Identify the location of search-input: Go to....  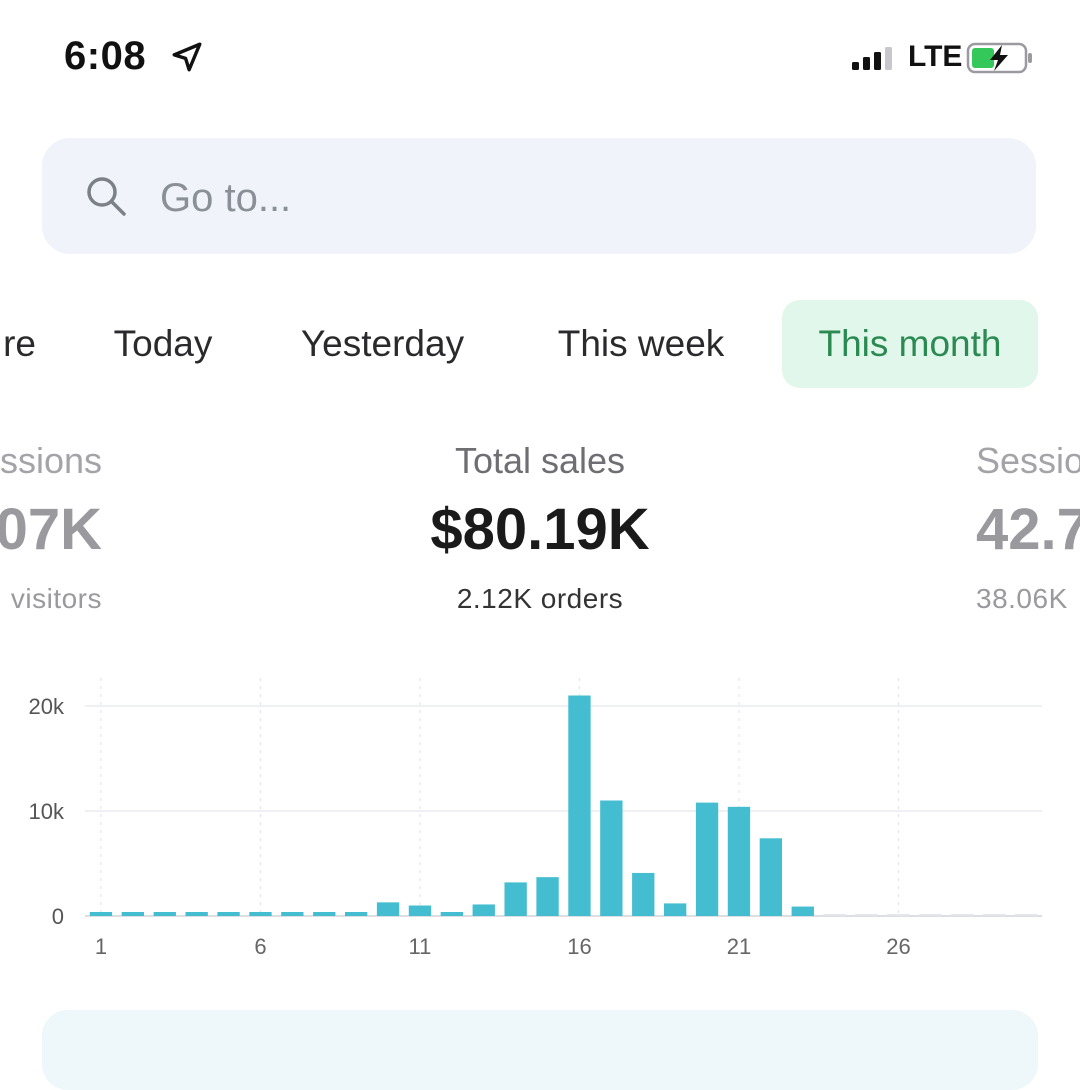
(539, 196).